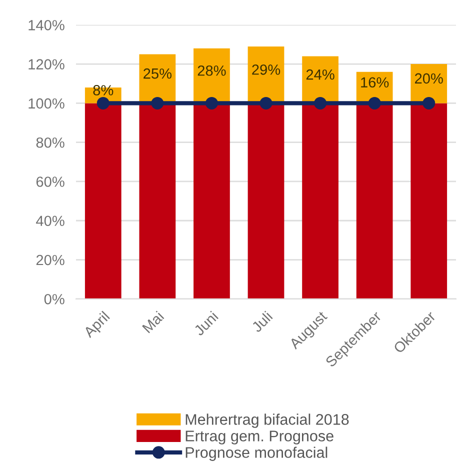 The width and height of the screenshot is (475, 470). What do you see at coordinates (267, 421) in the screenshot?
I see `legend-label: Mehrertrag bifacial 2018` at bounding box center [267, 421].